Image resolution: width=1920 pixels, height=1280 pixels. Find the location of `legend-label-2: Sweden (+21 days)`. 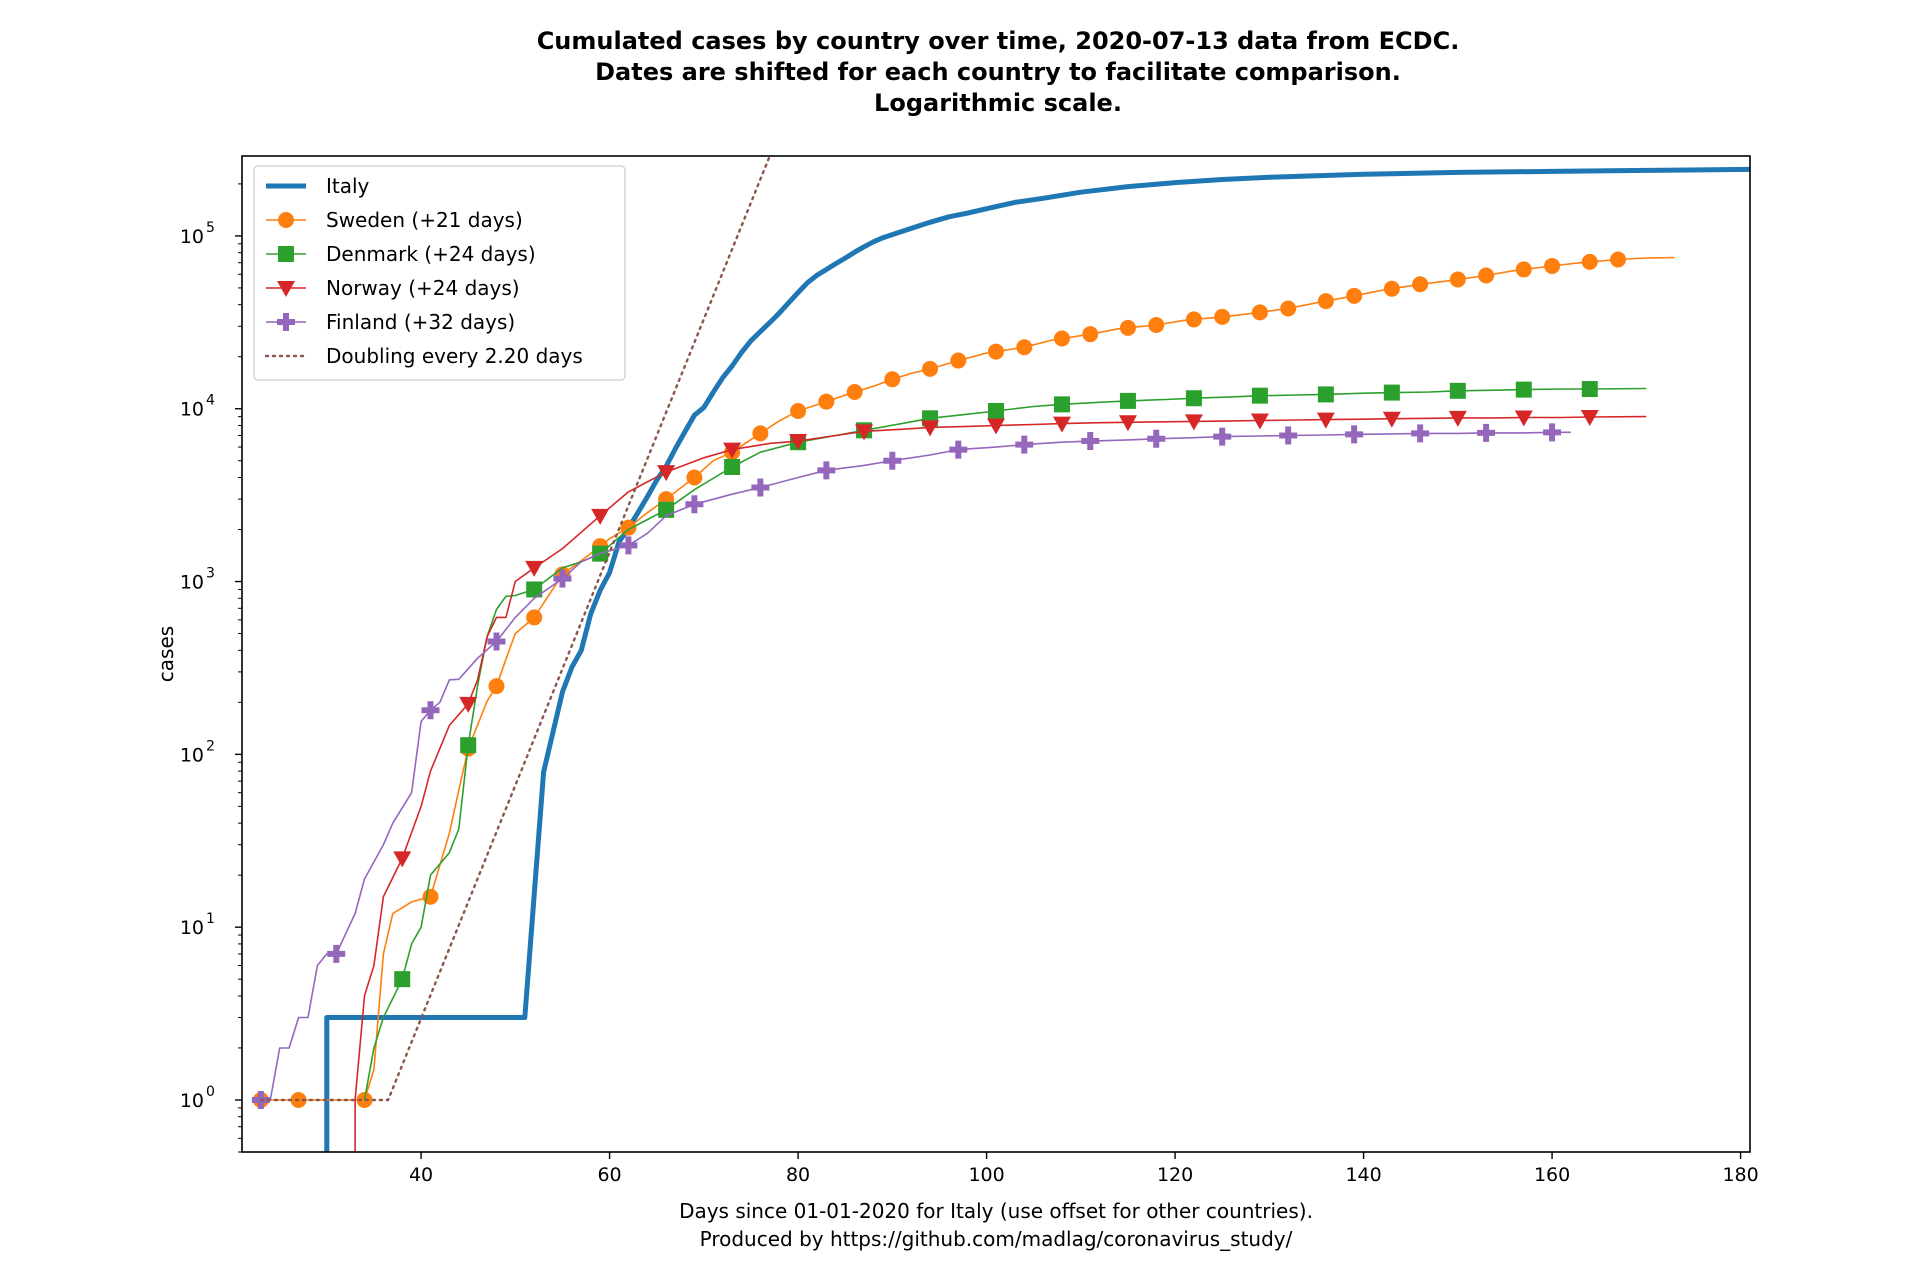

legend-label-2: Sweden (+21 days) is located at coordinates (424, 220).